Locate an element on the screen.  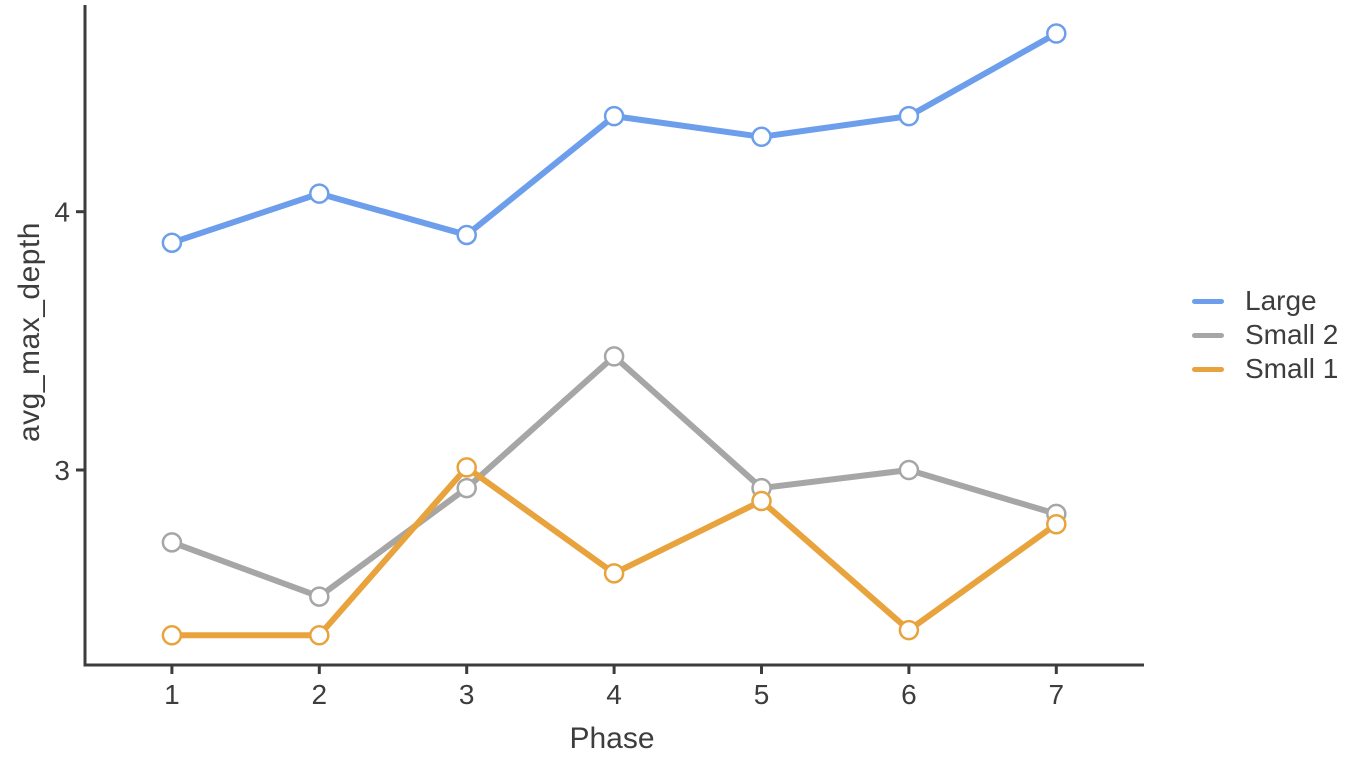
chart-legend: Large Small 2 Small 1 is located at coordinates (1265, 334).